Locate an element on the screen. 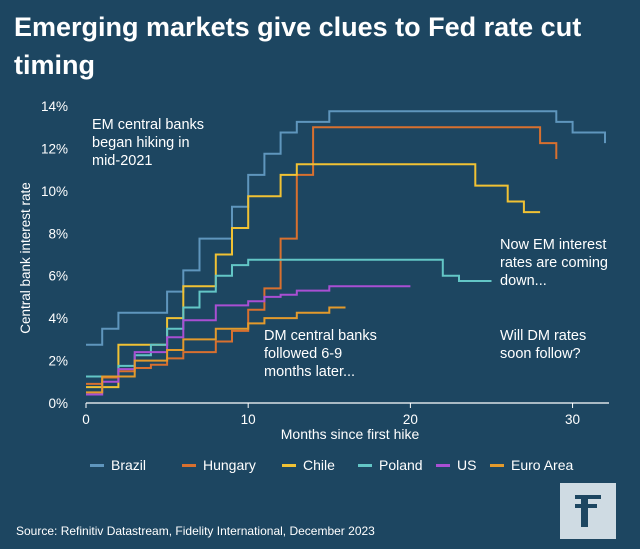 The height and width of the screenshot is (549, 640). x-tick-label: 0 is located at coordinates (86, 419).